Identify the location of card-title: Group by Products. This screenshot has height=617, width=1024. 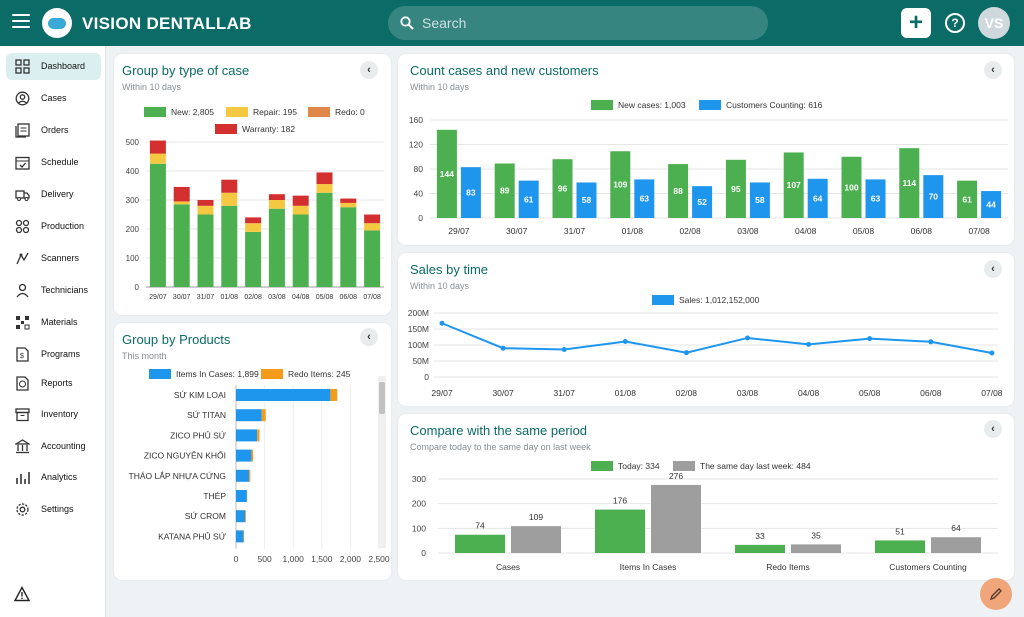
(176, 339).